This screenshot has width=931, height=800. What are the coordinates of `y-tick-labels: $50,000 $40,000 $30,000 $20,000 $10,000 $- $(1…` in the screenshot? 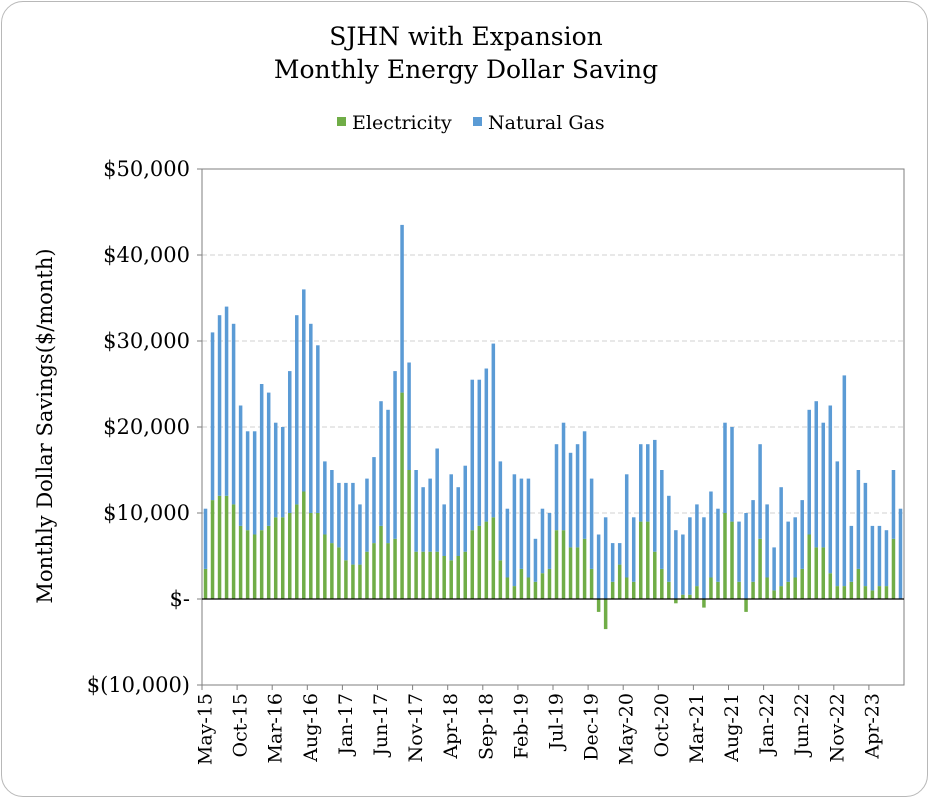 It's located at (138, 427).